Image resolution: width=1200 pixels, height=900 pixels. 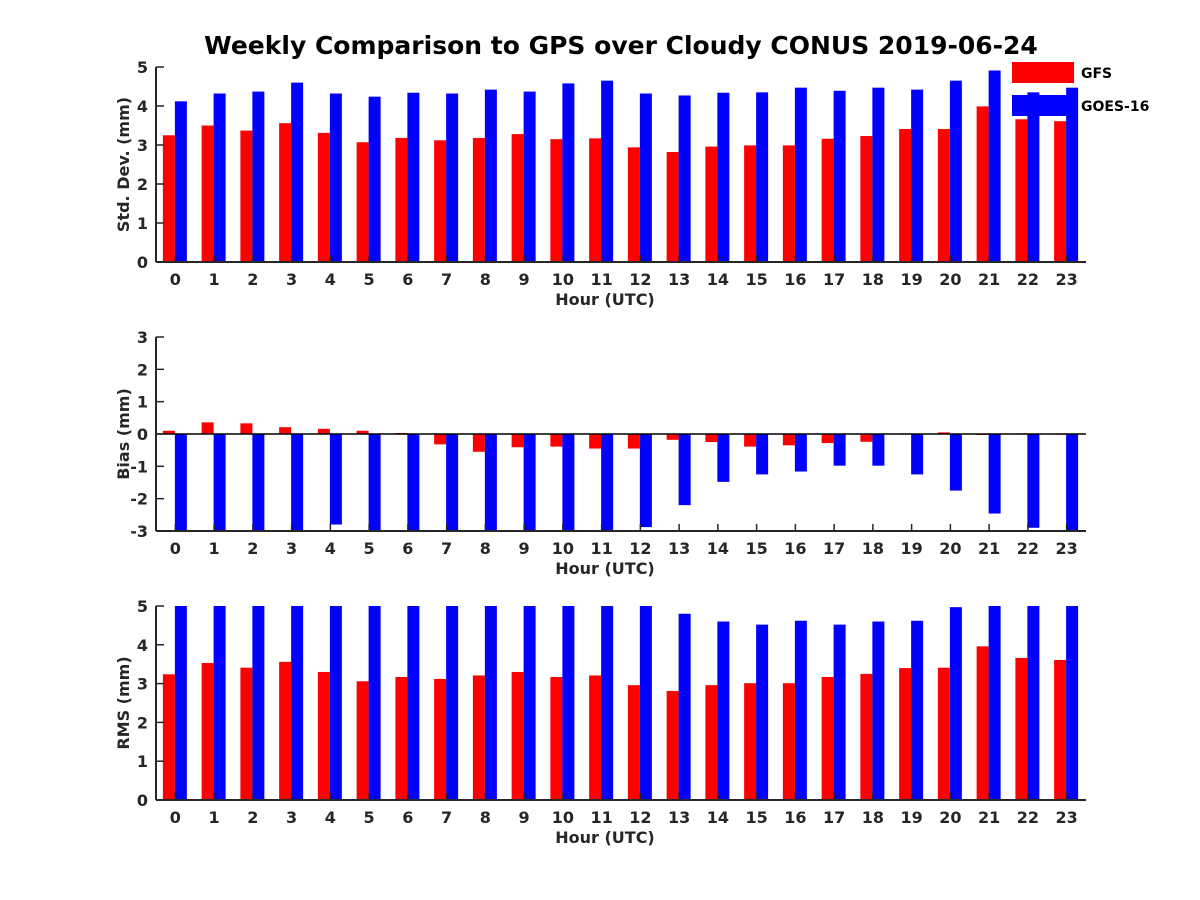 I want to click on x-tick-label: 8, so click(x=485, y=817).